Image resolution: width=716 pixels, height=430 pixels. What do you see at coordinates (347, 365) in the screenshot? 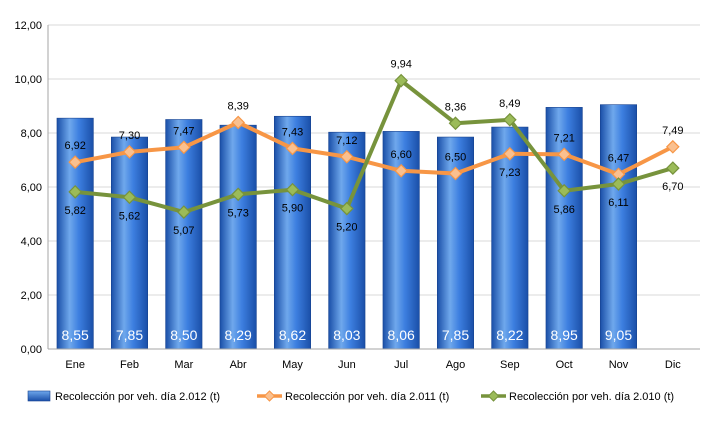
I see `x-tick-label: Jun` at bounding box center [347, 365].